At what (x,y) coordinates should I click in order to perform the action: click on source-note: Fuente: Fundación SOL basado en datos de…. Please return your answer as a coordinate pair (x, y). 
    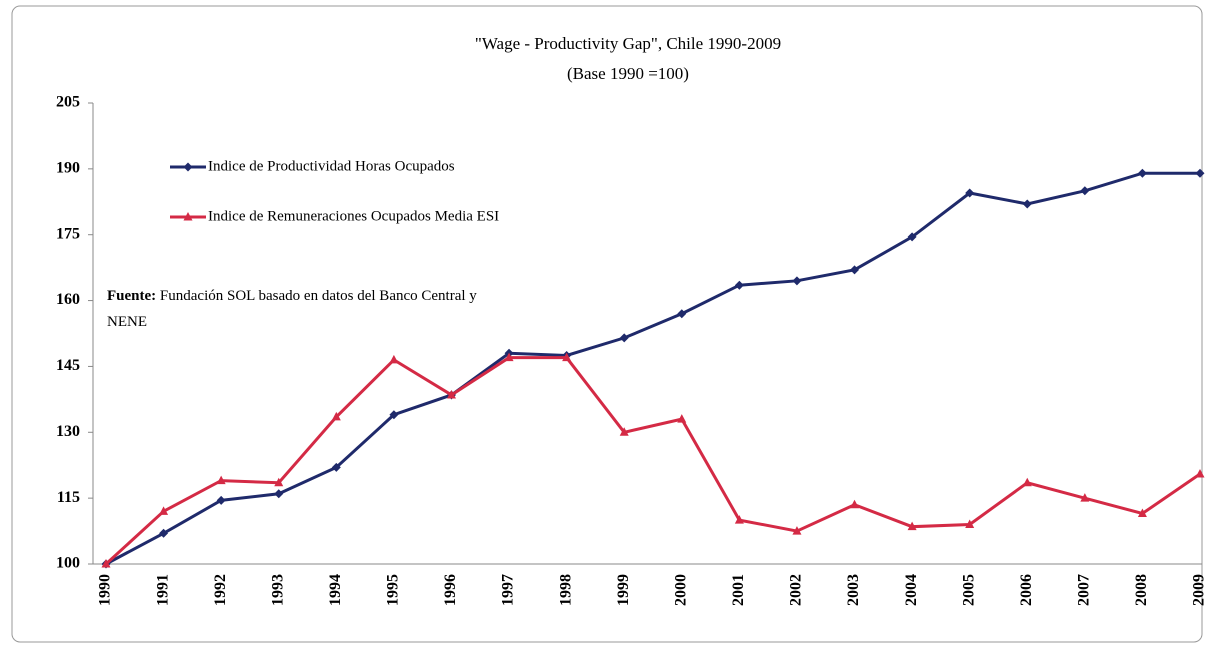
    Looking at the image, I should click on (292, 309).